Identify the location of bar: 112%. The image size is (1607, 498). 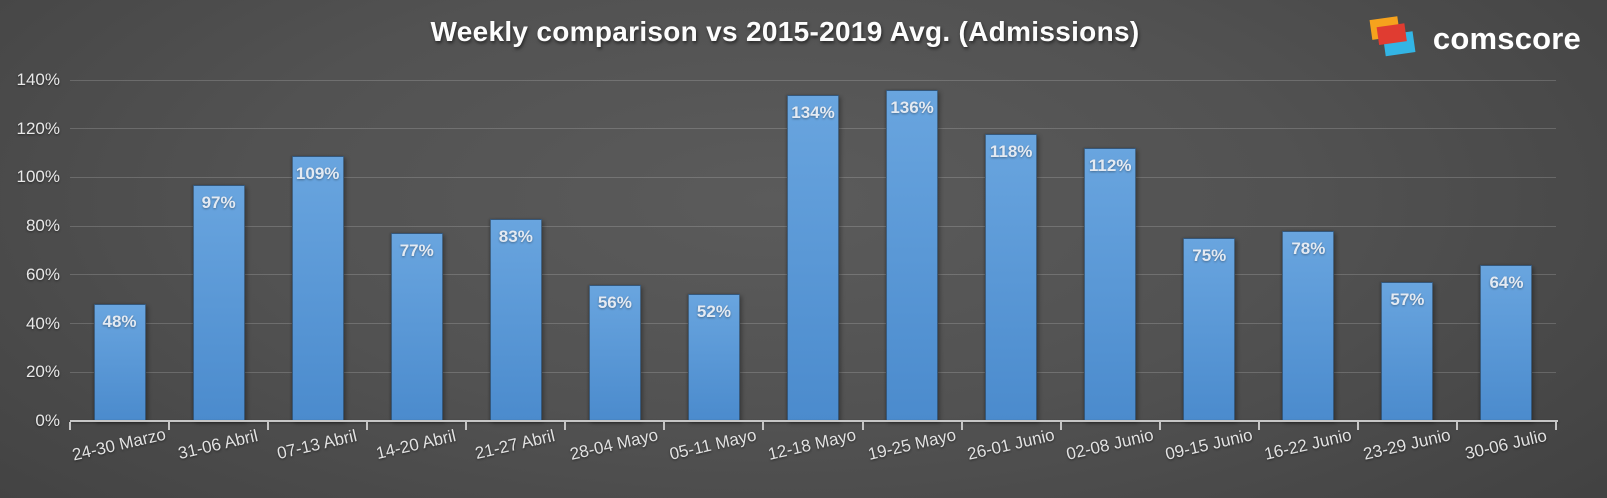
(1110, 284).